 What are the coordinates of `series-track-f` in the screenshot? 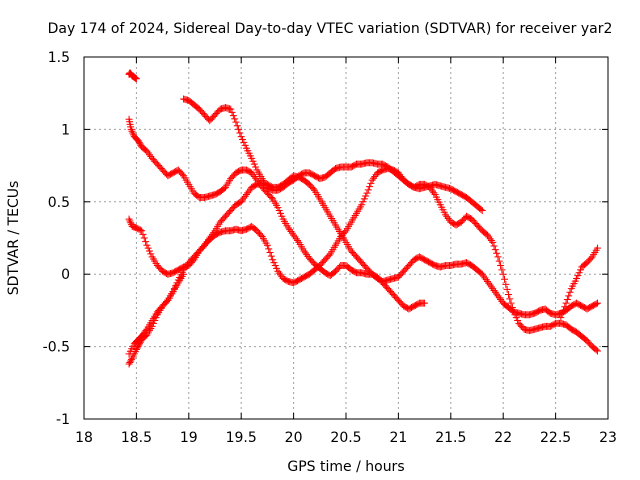 It's located at (156, 319).